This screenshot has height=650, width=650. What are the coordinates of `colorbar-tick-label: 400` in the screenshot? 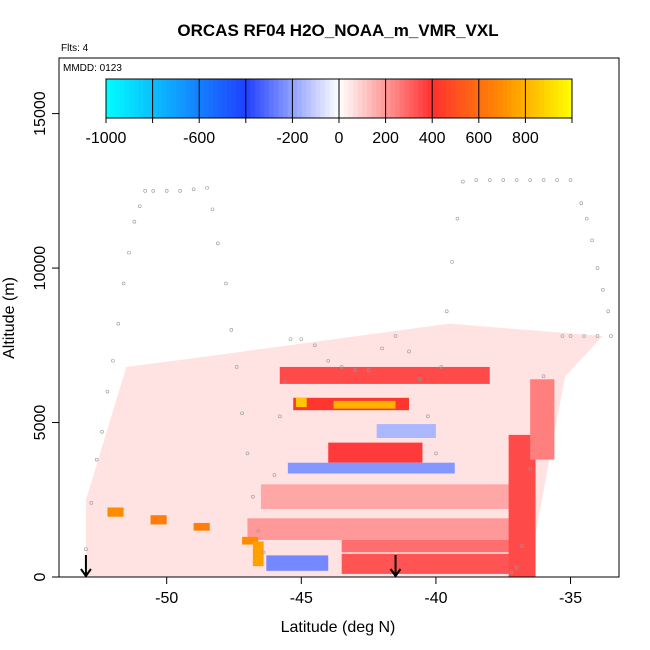 It's located at (432, 138).